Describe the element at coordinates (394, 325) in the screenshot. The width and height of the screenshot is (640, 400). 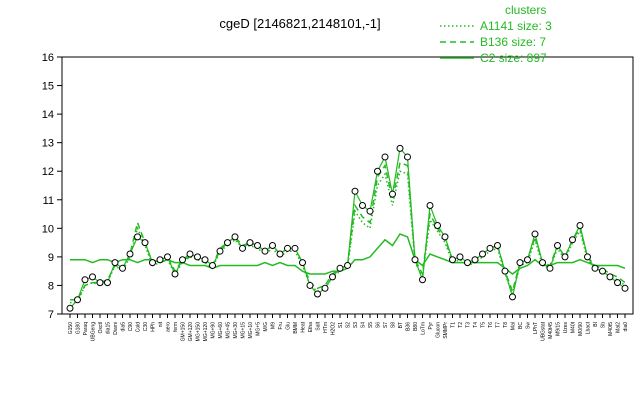
I see `x-tick-label: S8` at that location.